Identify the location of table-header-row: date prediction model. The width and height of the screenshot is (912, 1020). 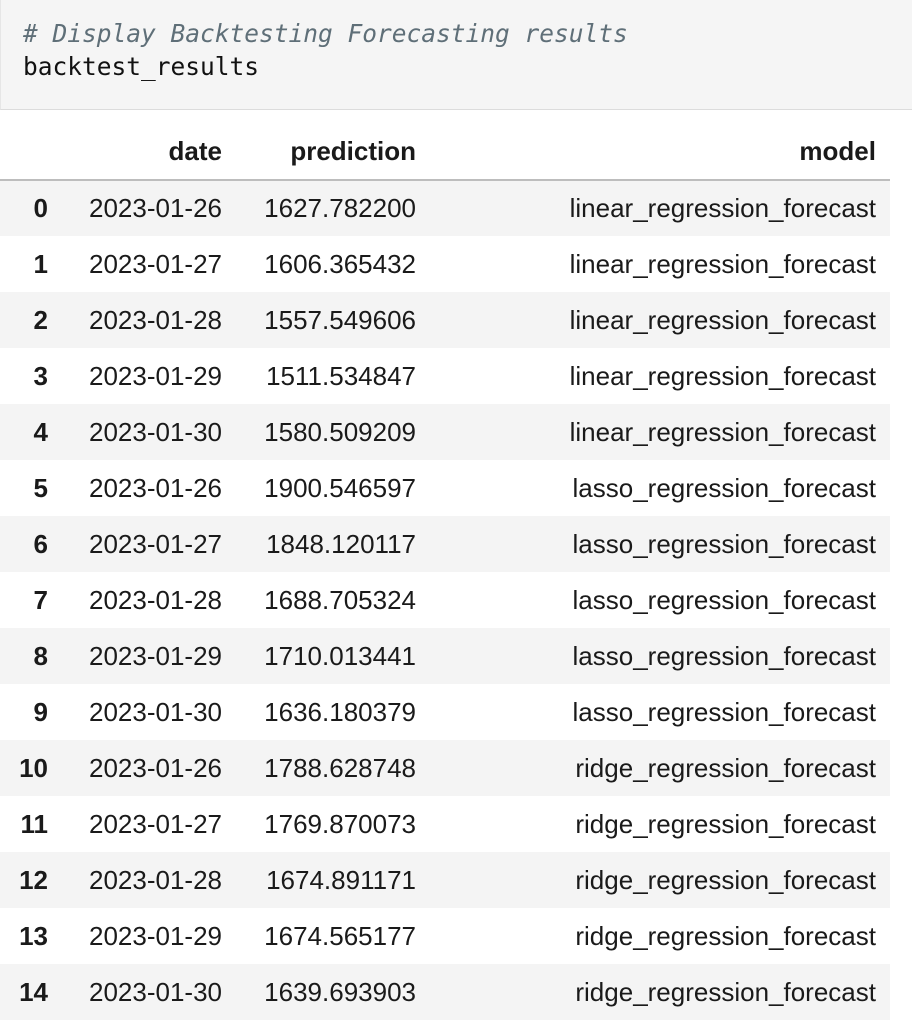
(445, 152).